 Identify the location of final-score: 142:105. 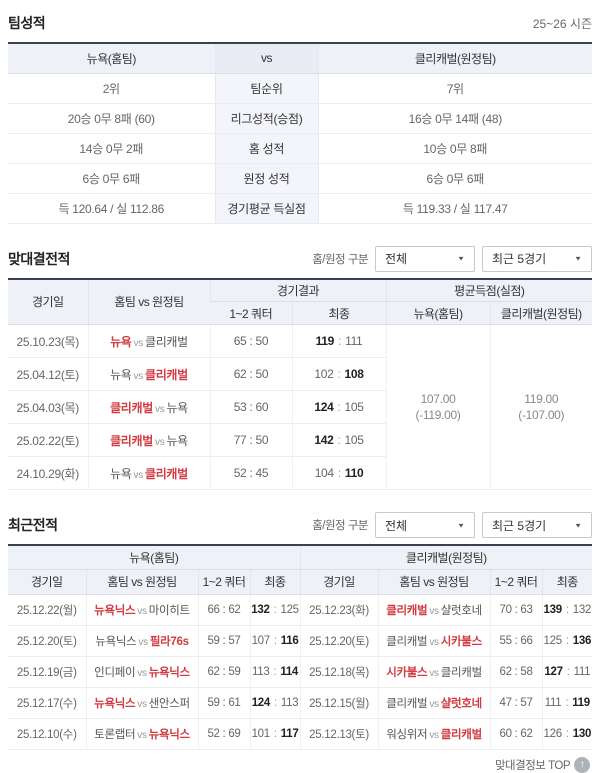
(339, 440).